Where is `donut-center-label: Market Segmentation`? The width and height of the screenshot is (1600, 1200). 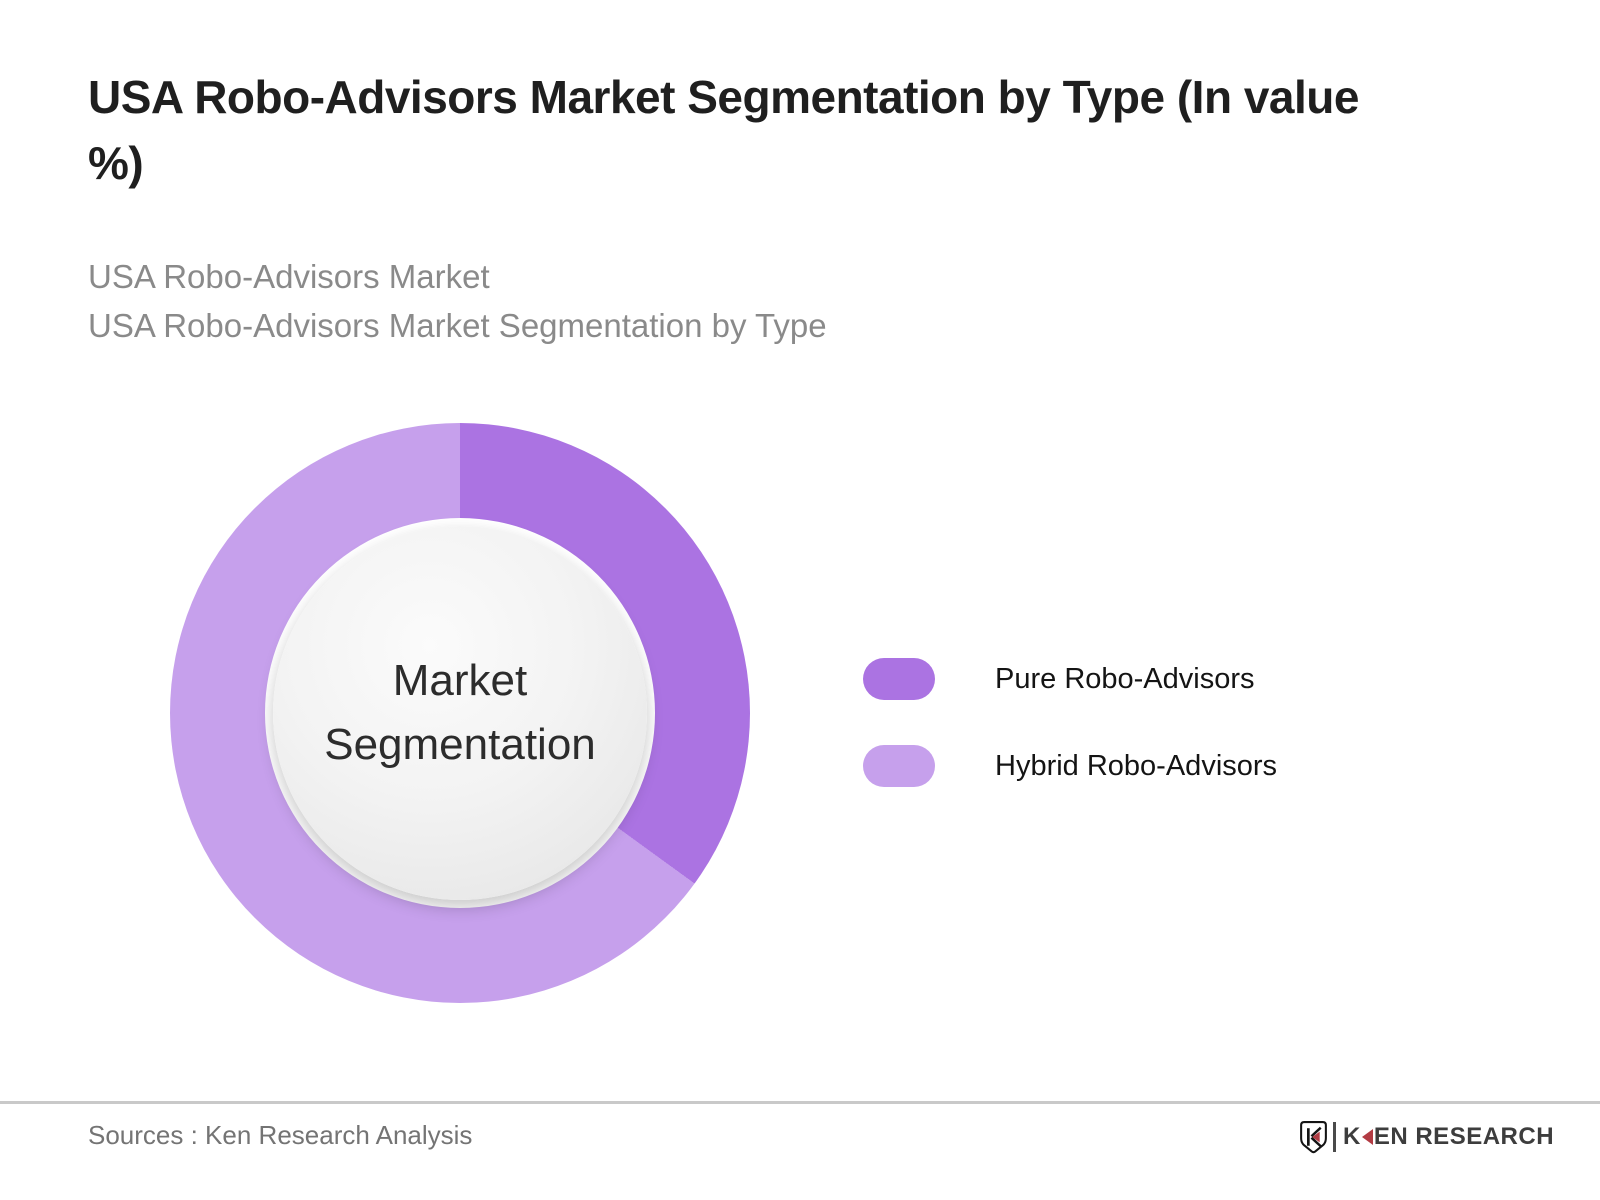 donut-center-label: Market Segmentation is located at coordinates (460, 713).